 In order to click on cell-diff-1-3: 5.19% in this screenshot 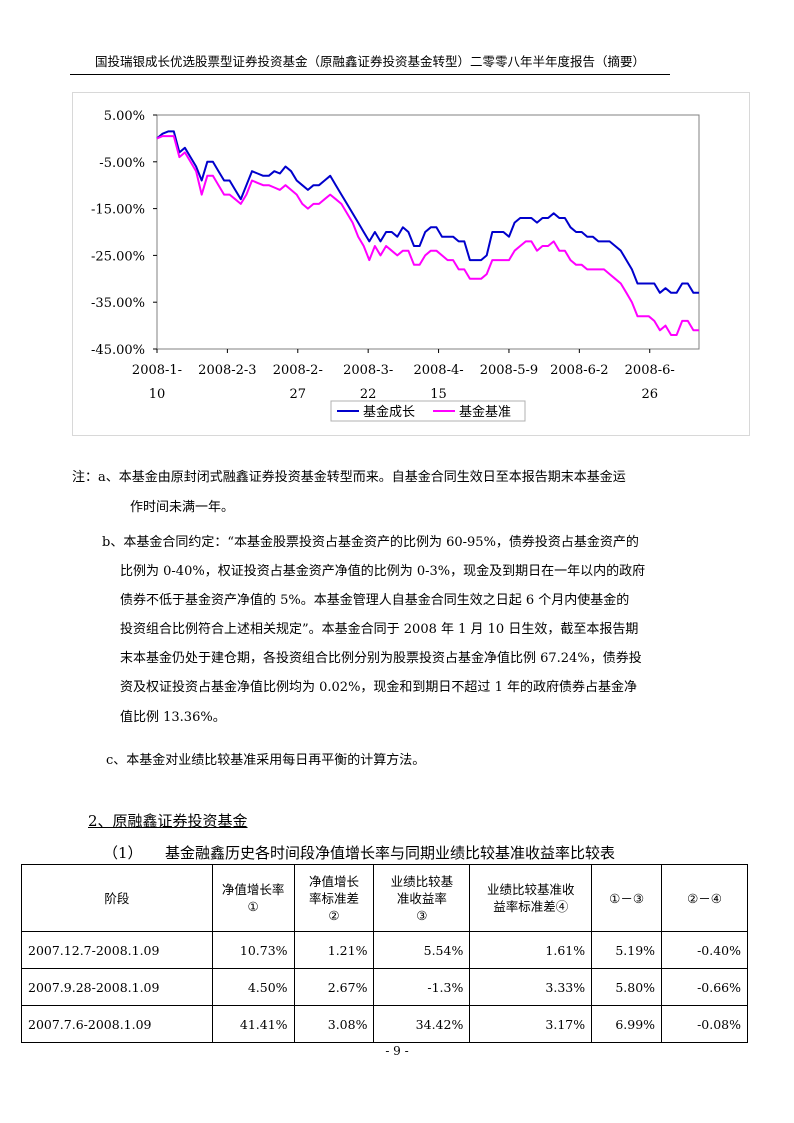, I will do `click(627, 950)`.